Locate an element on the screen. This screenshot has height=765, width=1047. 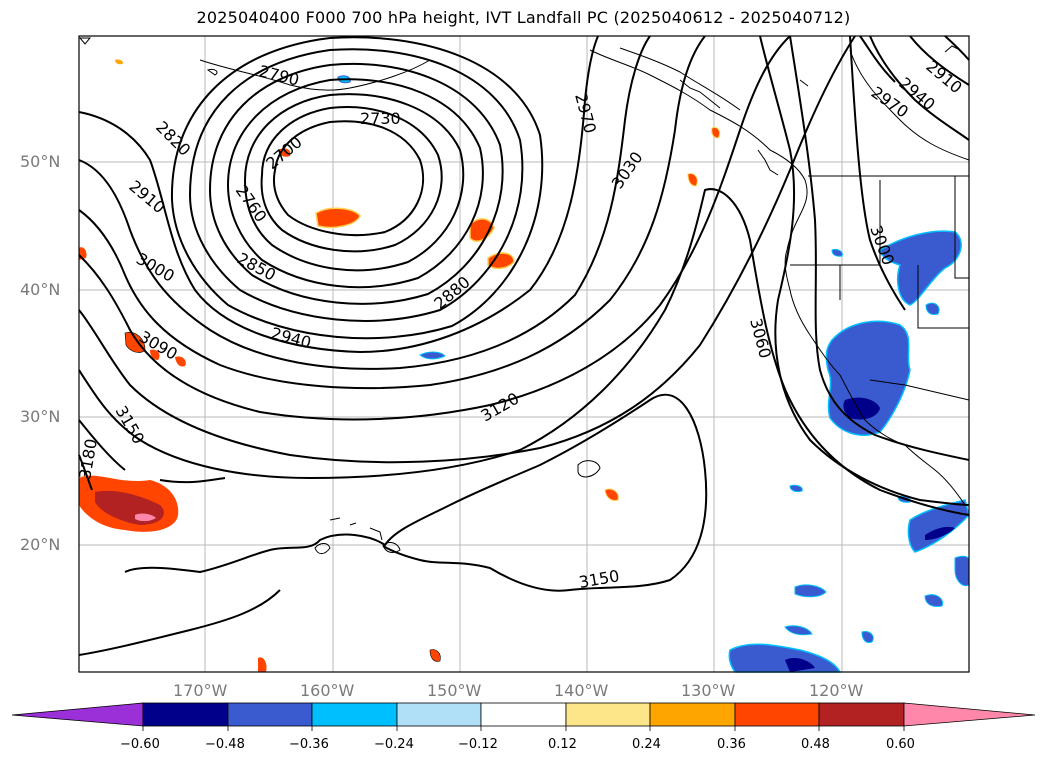
colorbar-extend-high is located at coordinates (969, 714).